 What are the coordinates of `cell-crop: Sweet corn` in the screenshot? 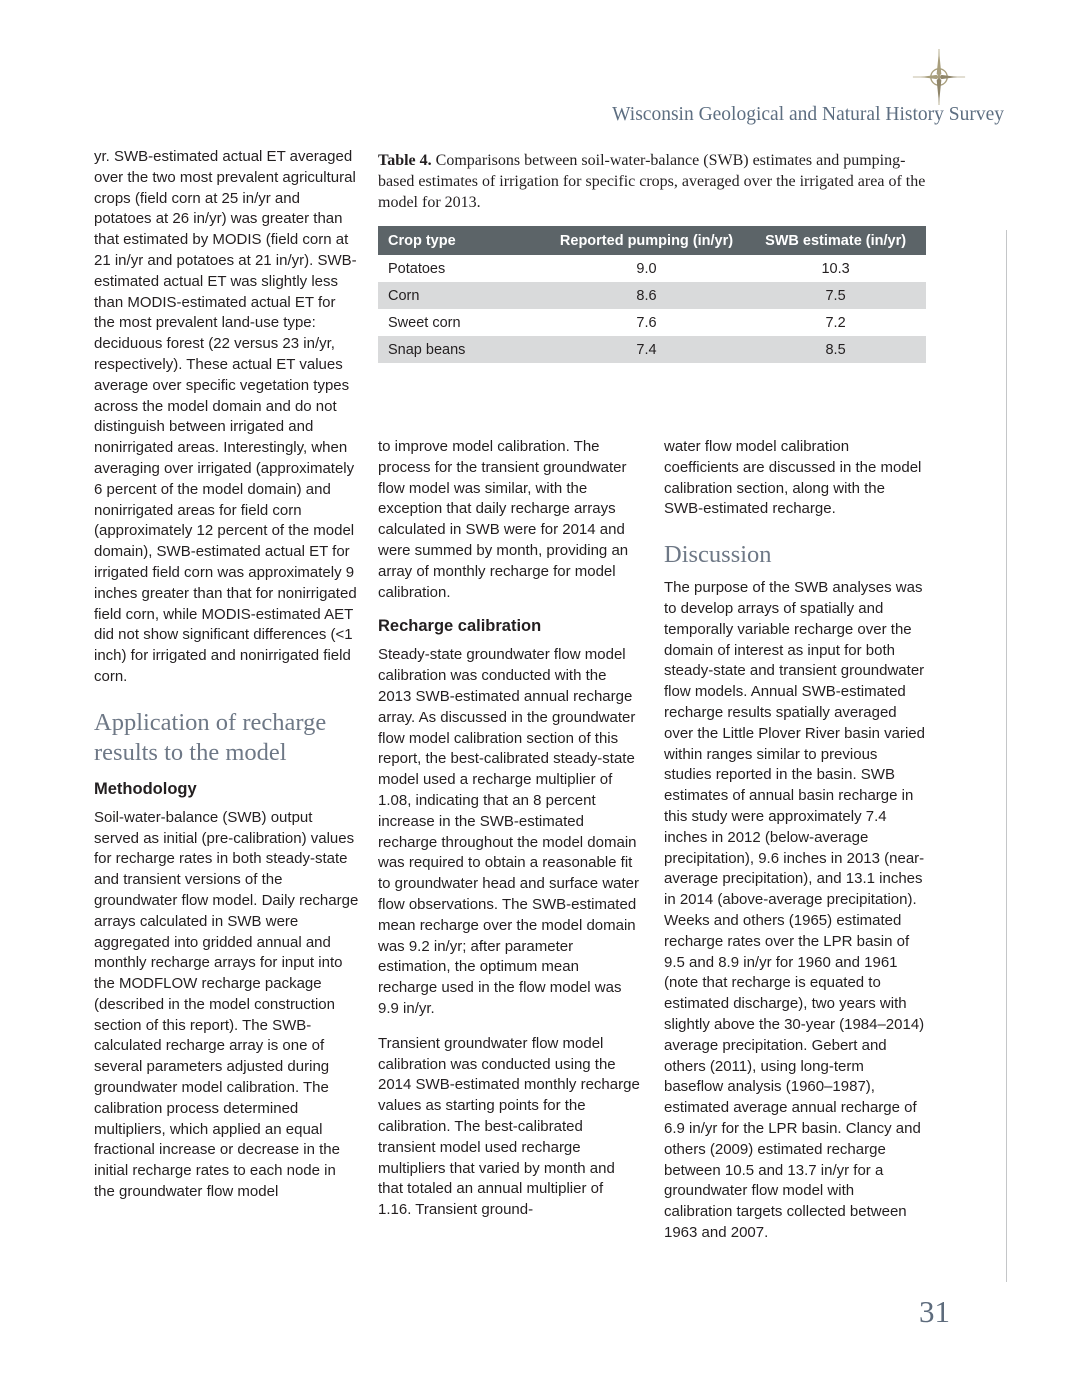 It's located at (424, 322).